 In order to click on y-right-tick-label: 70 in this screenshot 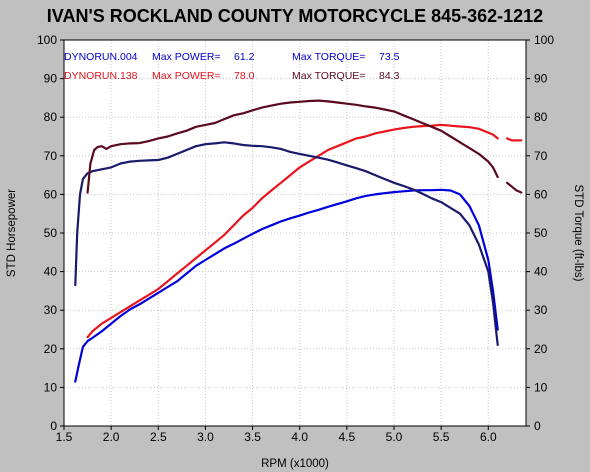, I will do `click(541, 156)`.